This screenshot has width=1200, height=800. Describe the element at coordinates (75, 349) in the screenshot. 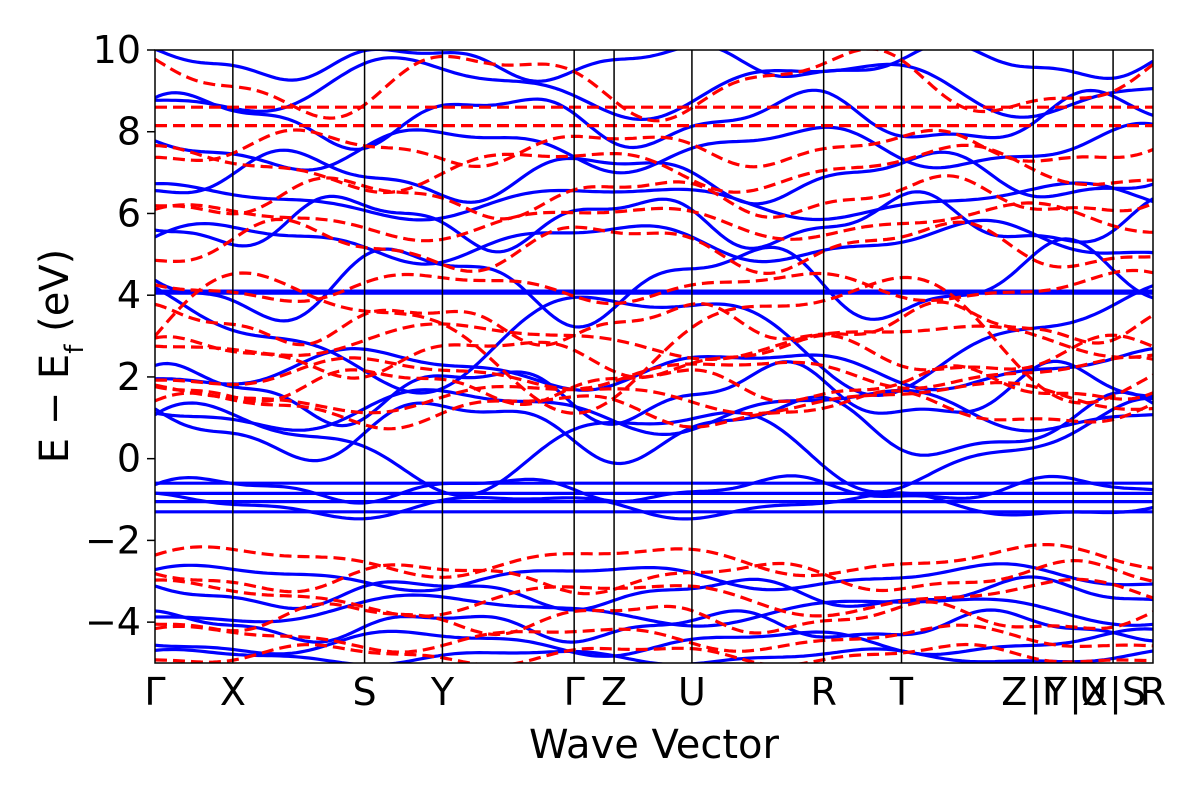

I see `y-axis-label-subscript: f` at that location.